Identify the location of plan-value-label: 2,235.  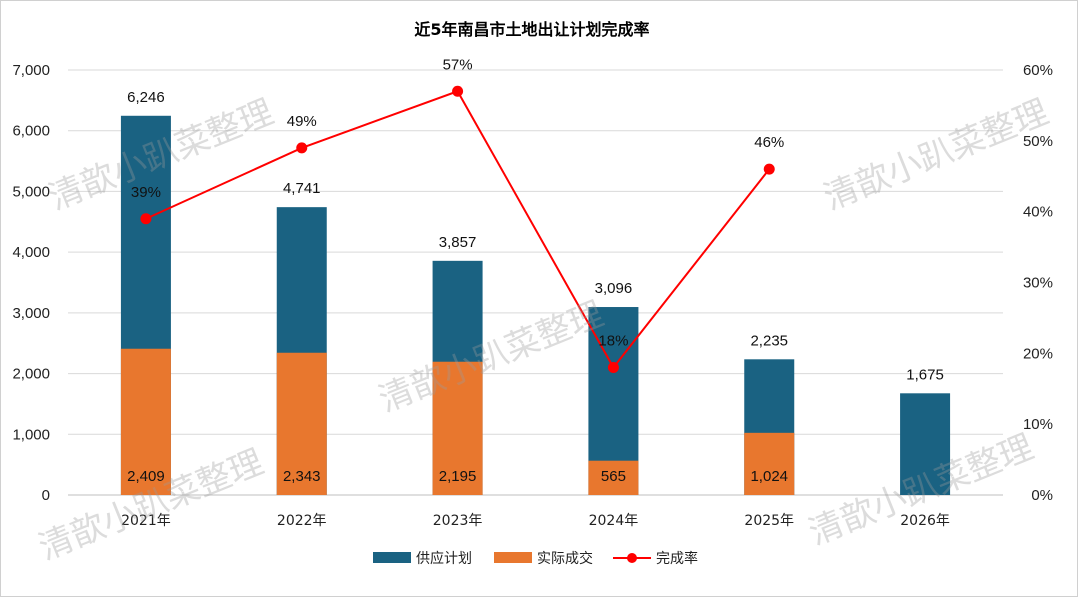
(769, 340).